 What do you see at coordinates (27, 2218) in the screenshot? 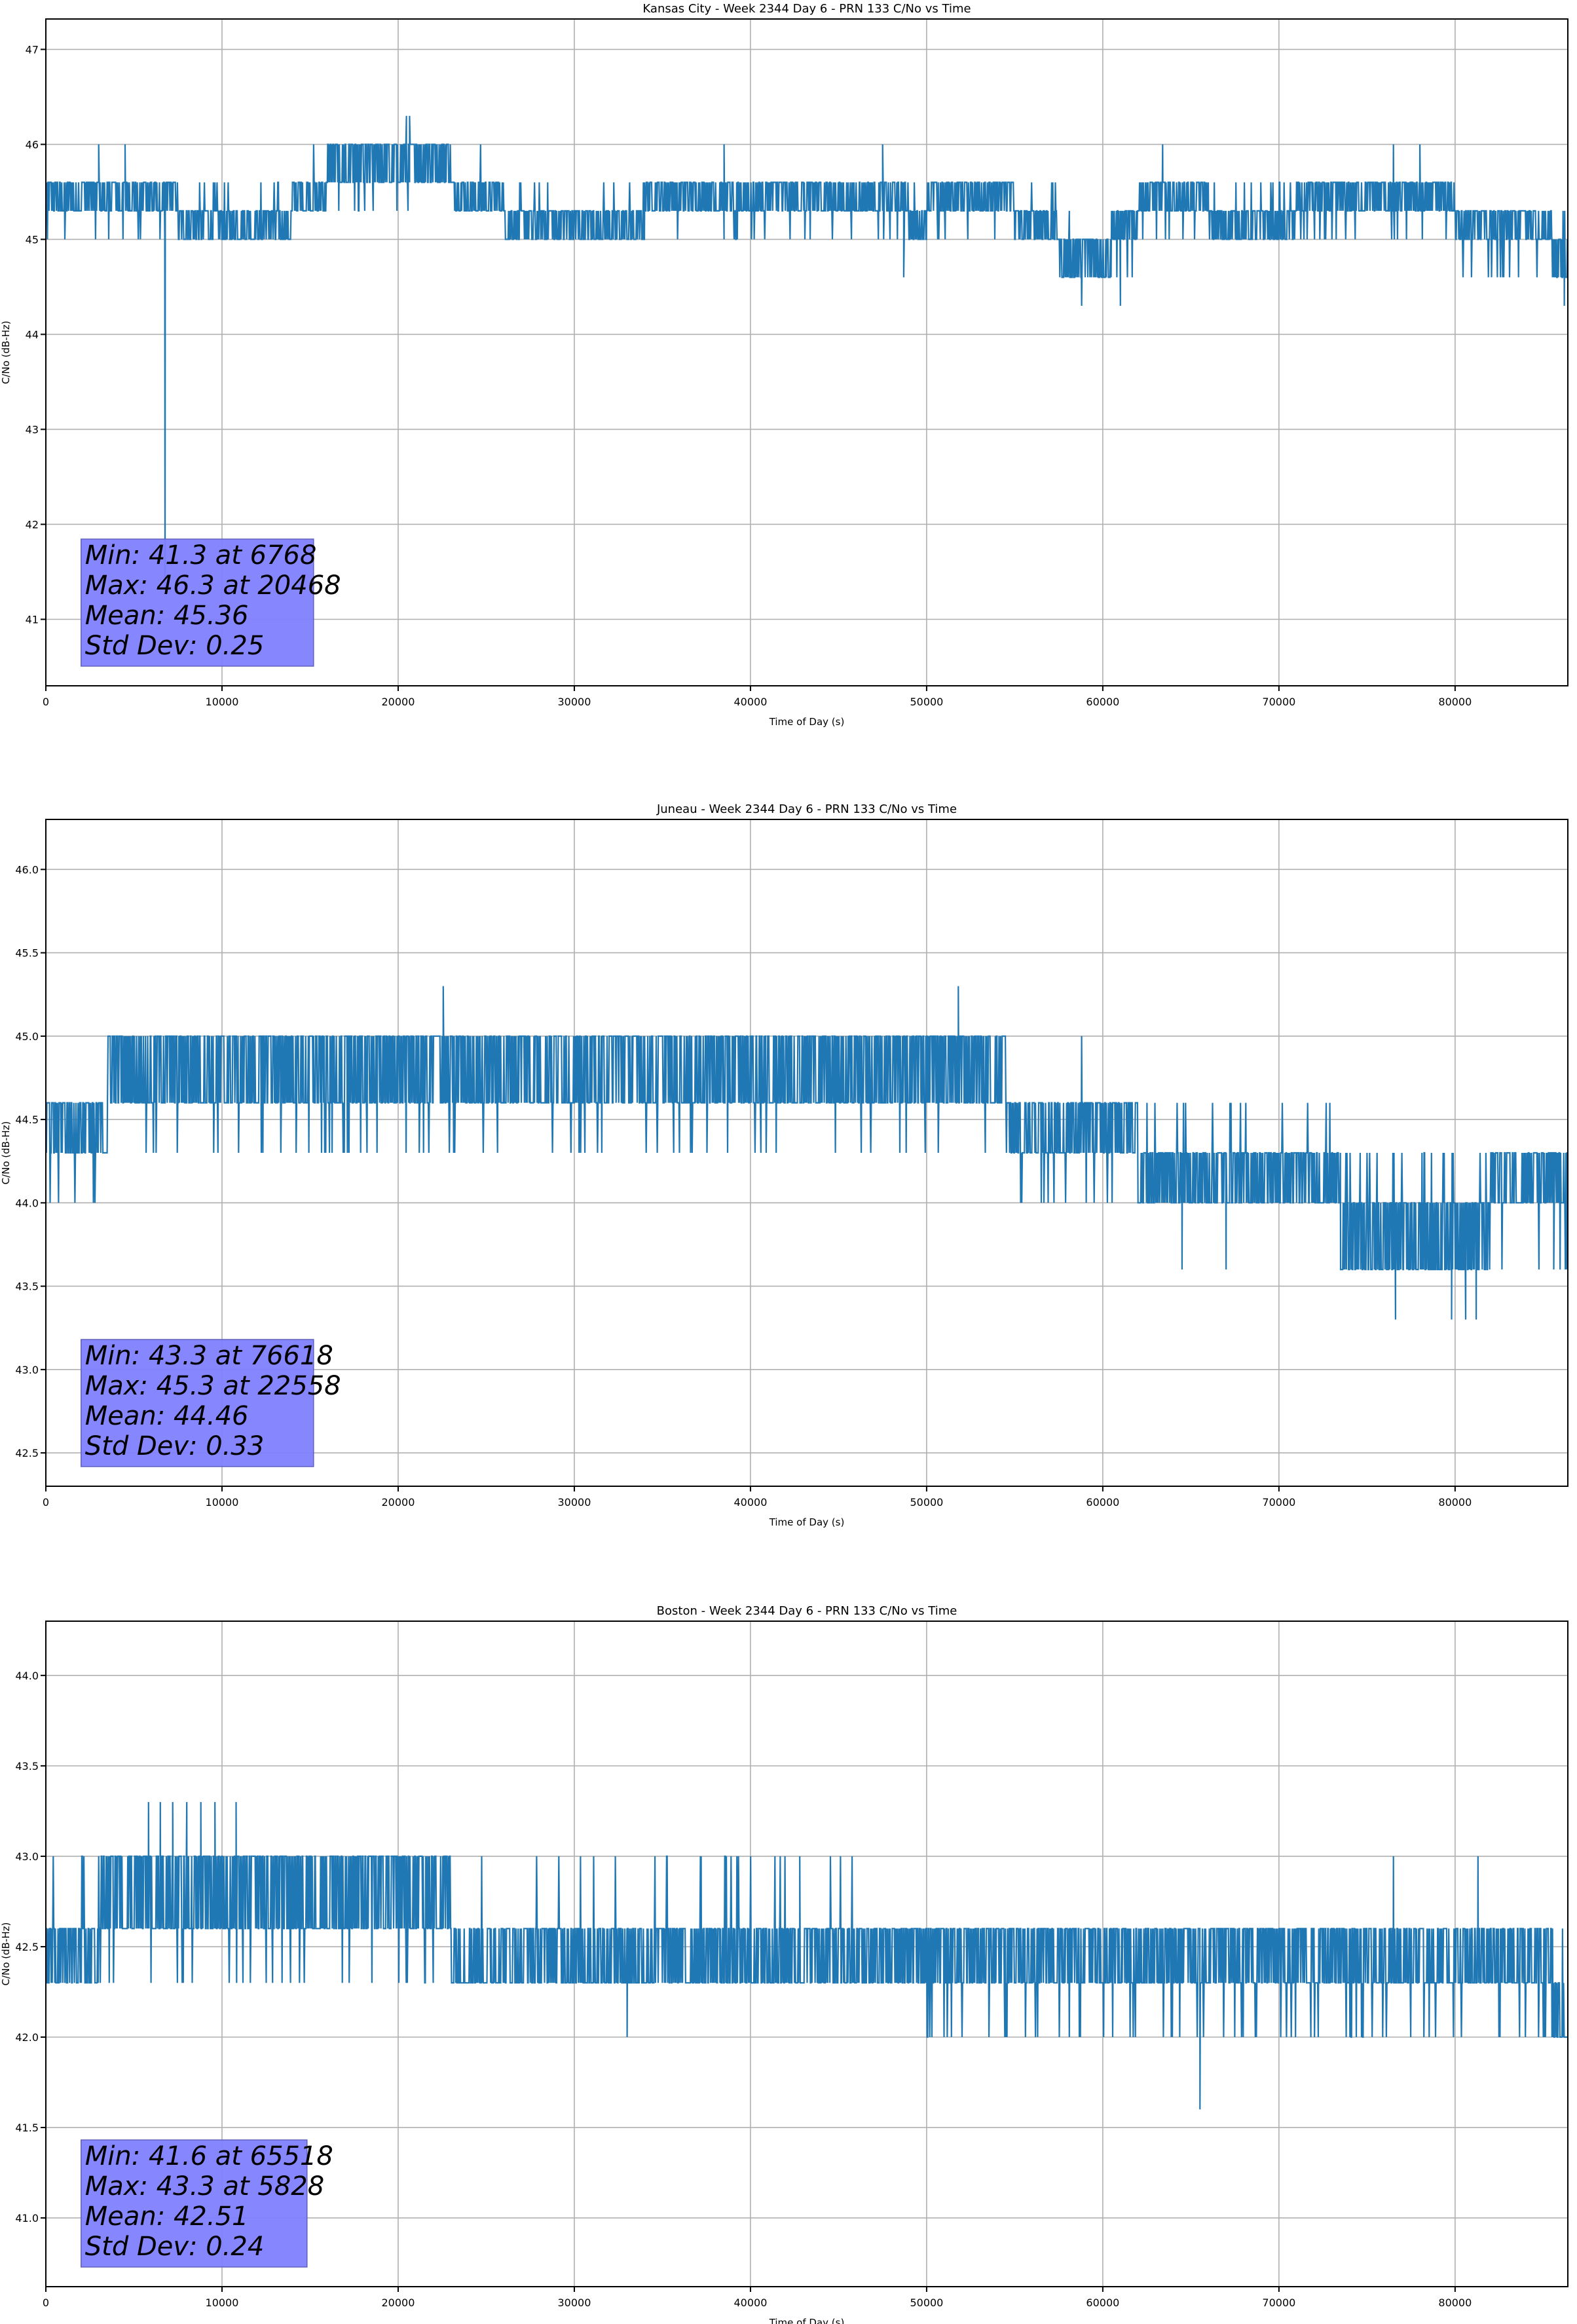
I see `y-tick-label: 41.0` at bounding box center [27, 2218].